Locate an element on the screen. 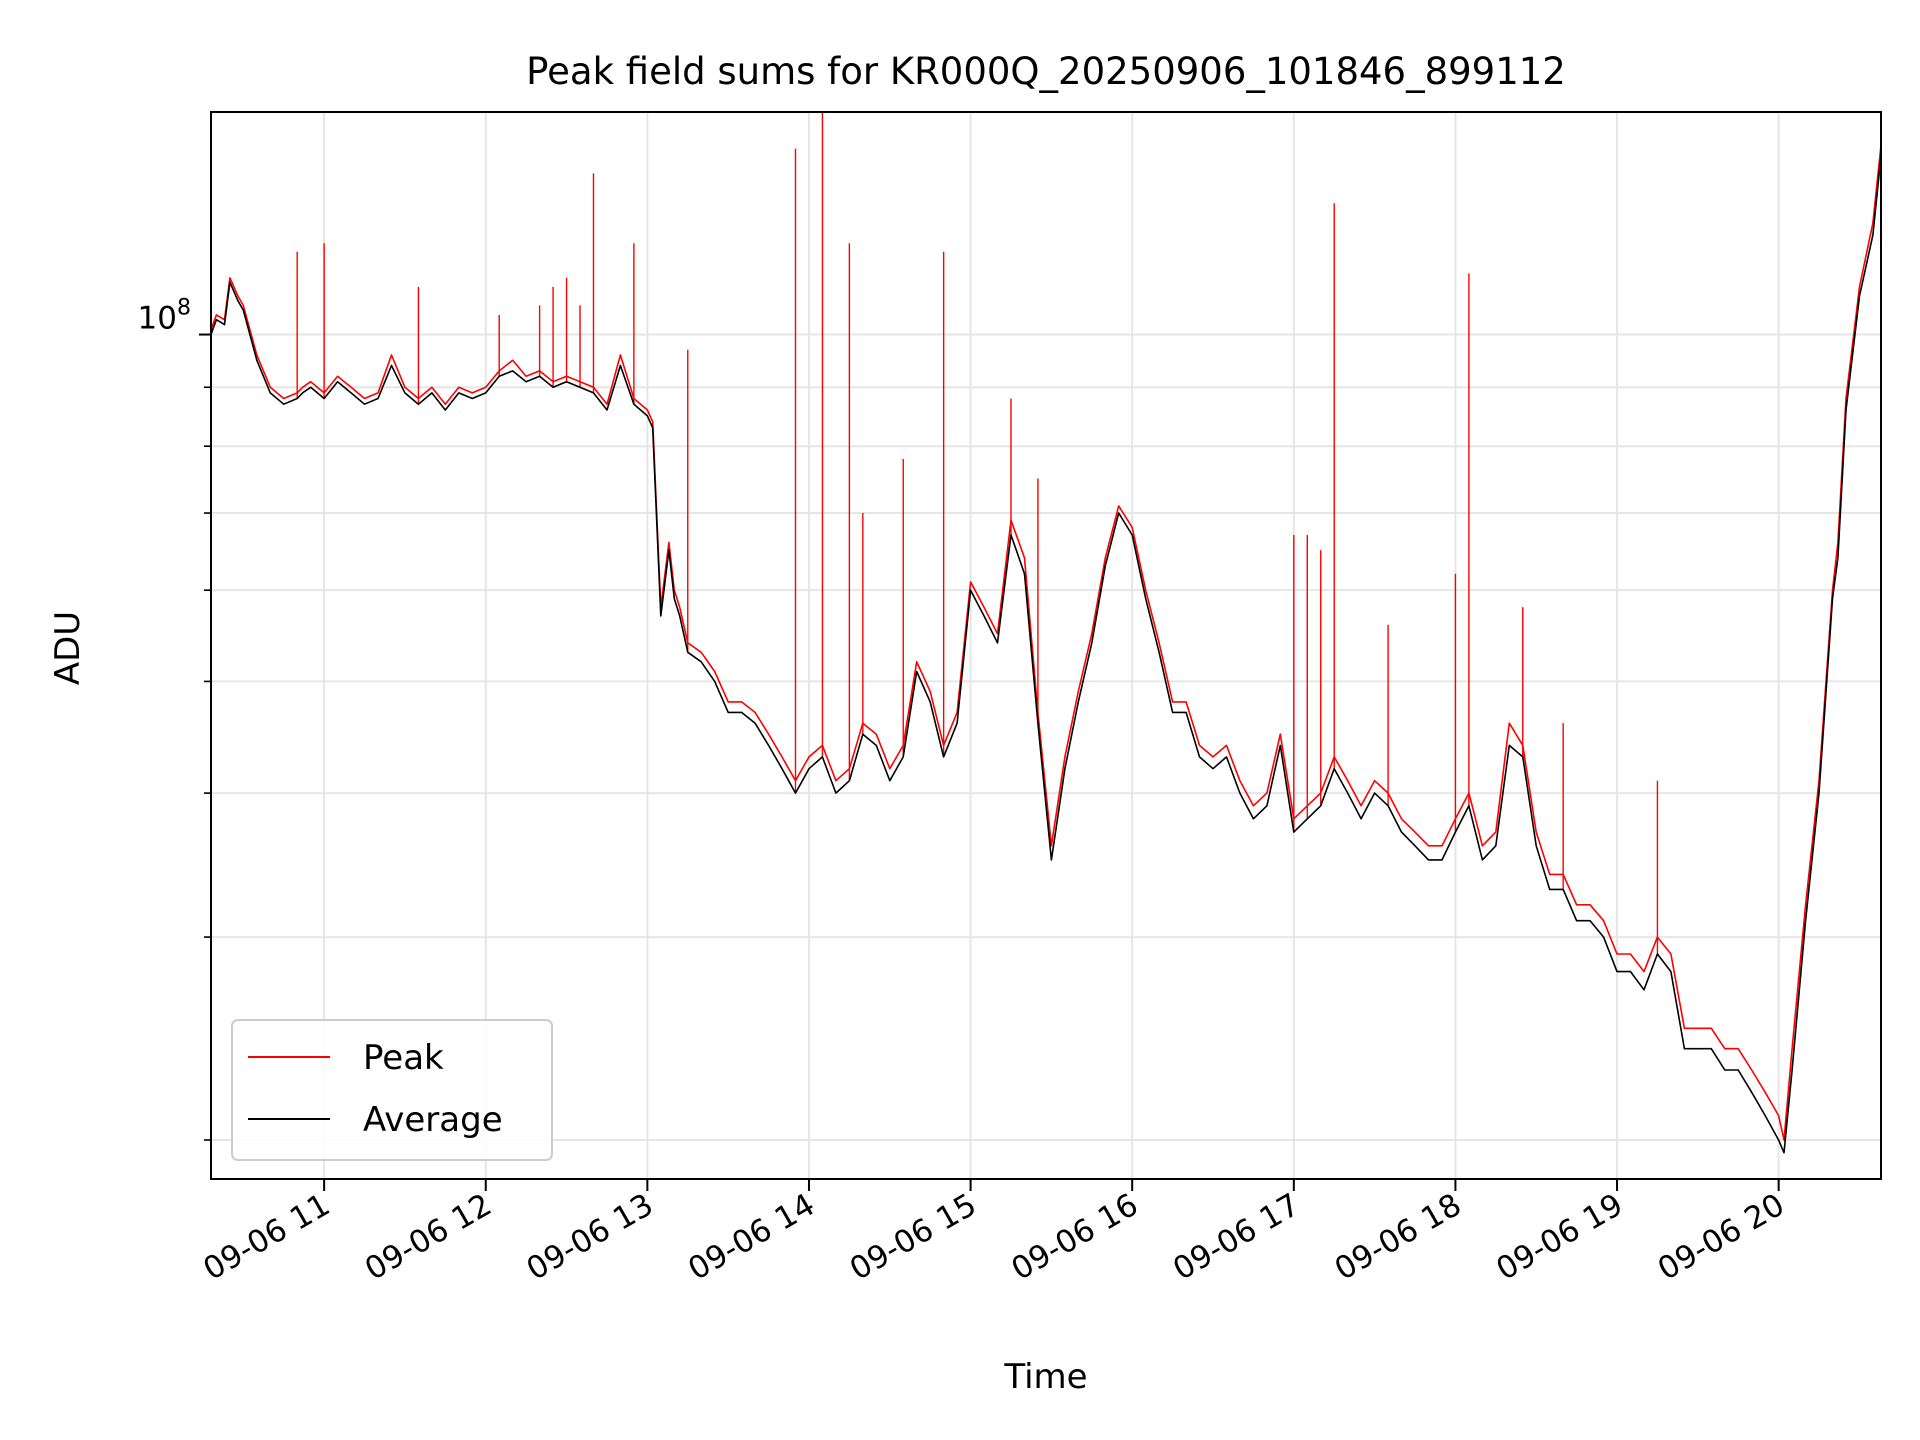  legend: Peak Average is located at coordinates (392, 1090).